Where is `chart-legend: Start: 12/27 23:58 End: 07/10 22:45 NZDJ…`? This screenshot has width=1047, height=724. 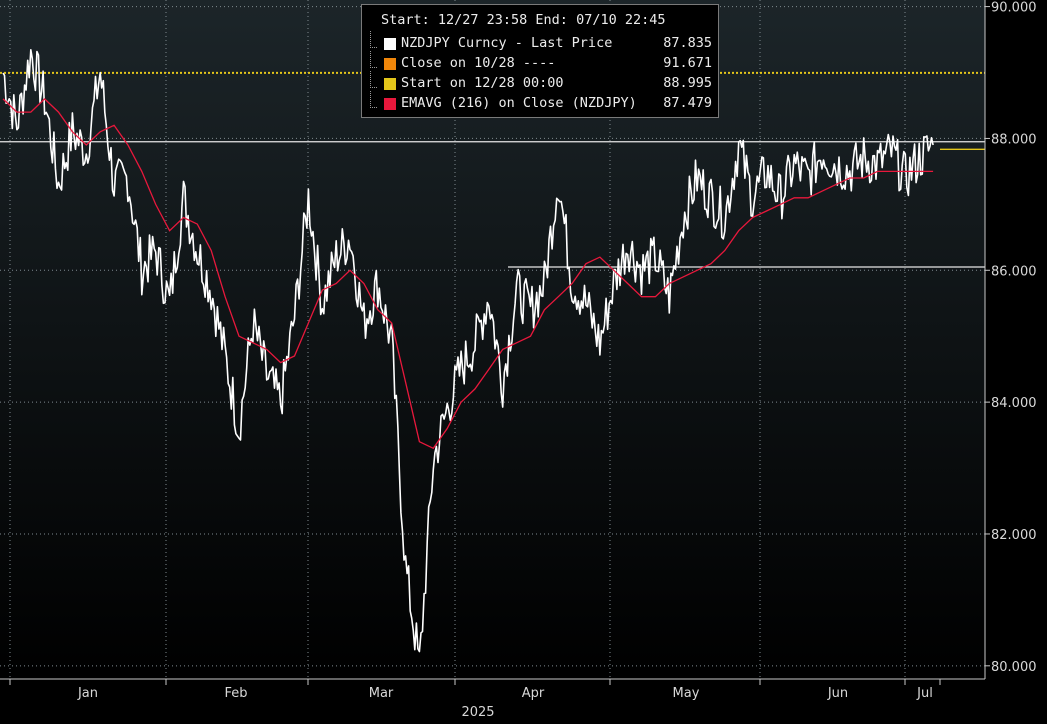
chart-legend: Start: 12/27 23:58 End: 07/10 22:45 NZDJ… is located at coordinates (540, 61).